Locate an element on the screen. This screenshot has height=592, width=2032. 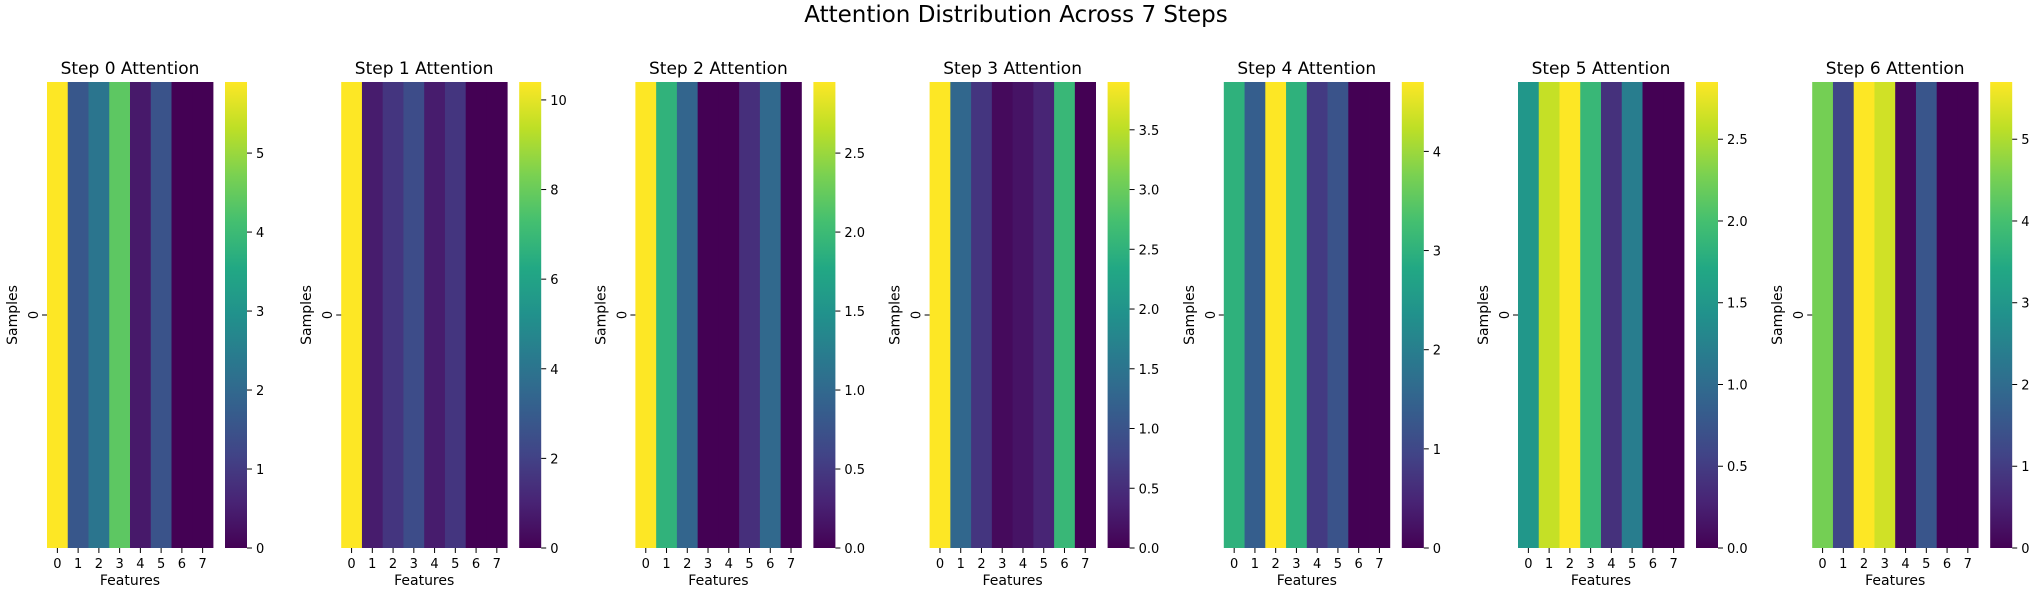
colorbar-tick-label: 1.0 is located at coordinates (1149, 430).